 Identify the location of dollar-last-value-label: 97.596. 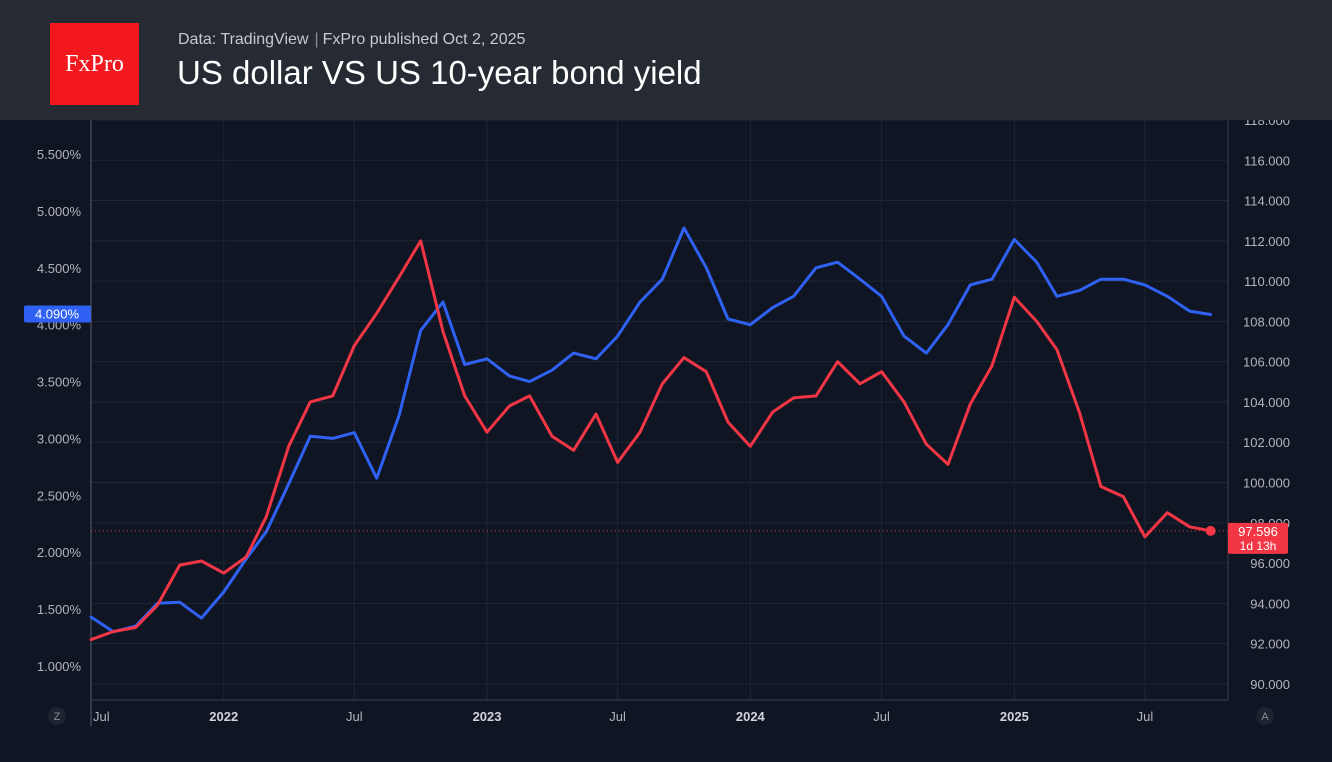
(1258, 531).